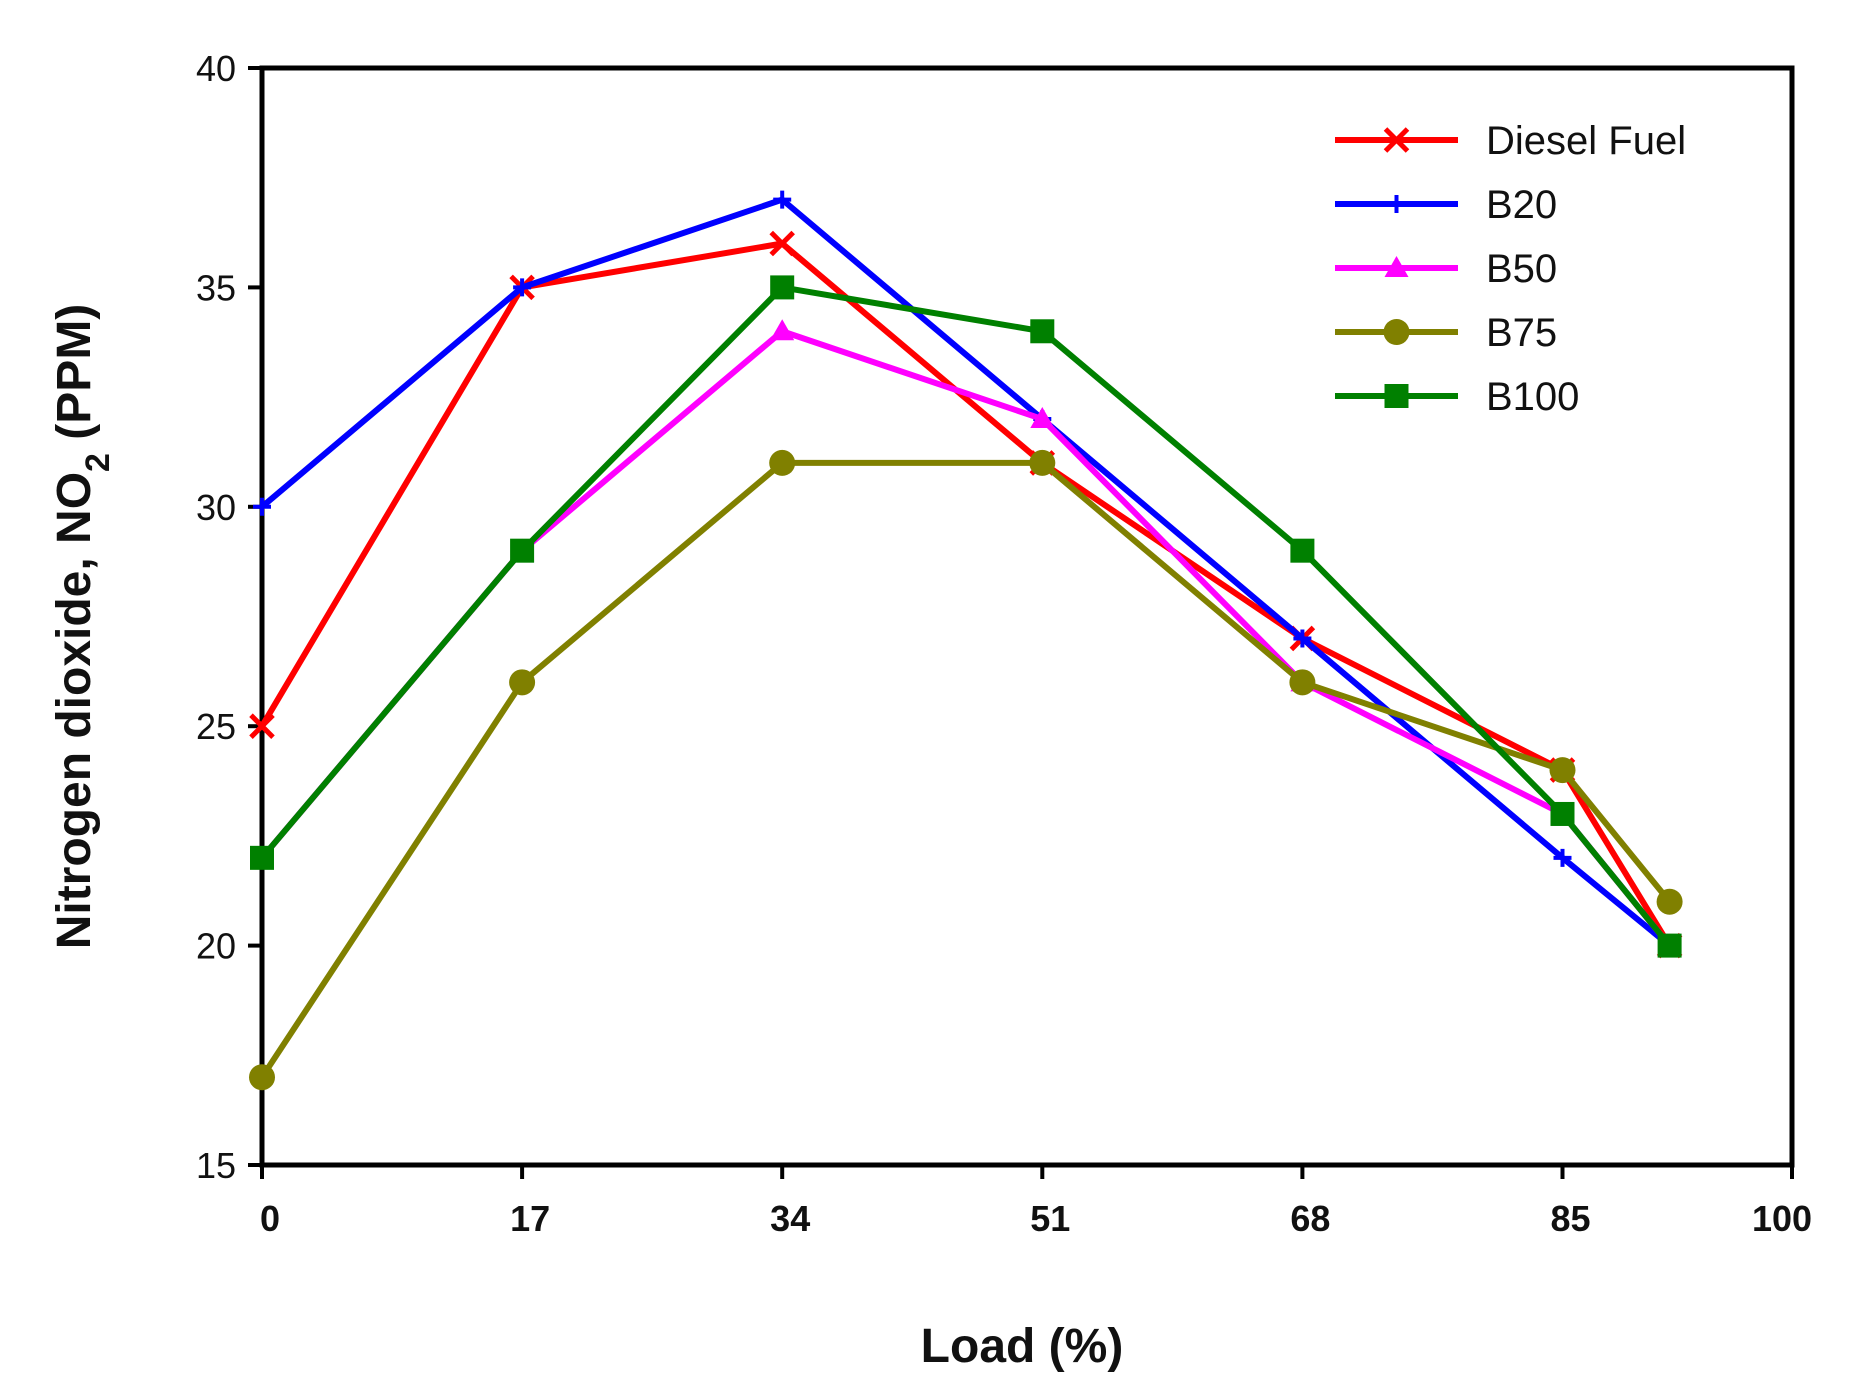 The width and height of the screenshot is (1849, 1382). Describe the element at coordinates (216, 946) in the screenshot. I see `y-tick-label: 20` at that location.